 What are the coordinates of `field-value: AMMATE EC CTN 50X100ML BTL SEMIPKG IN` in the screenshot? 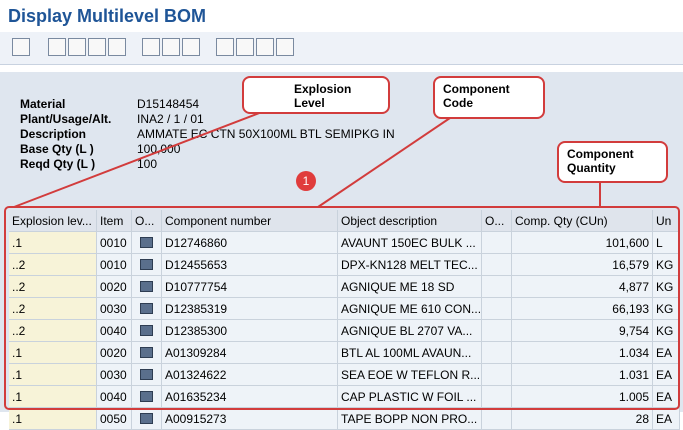 It's located at (266, 134).